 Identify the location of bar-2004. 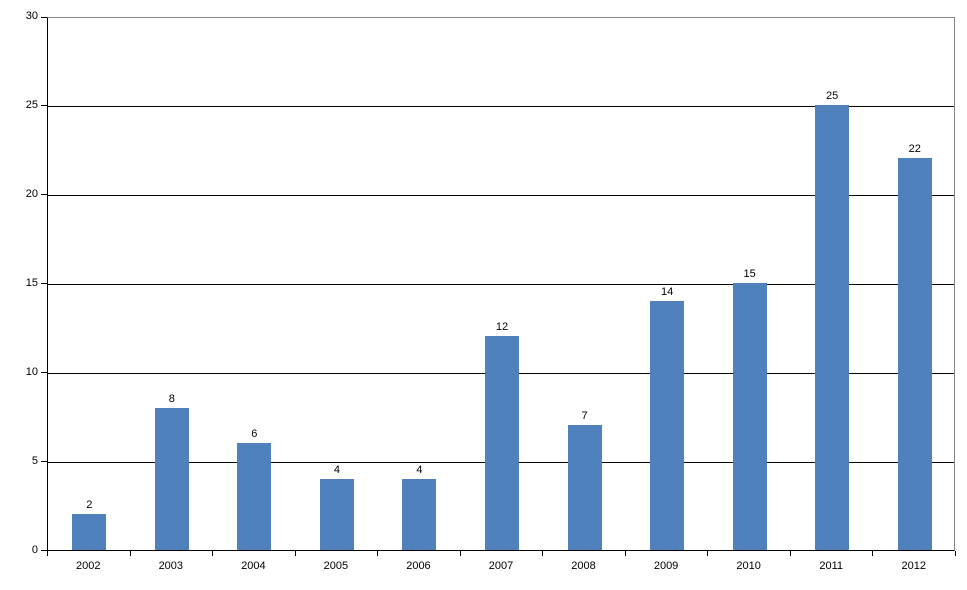
(254, 496).